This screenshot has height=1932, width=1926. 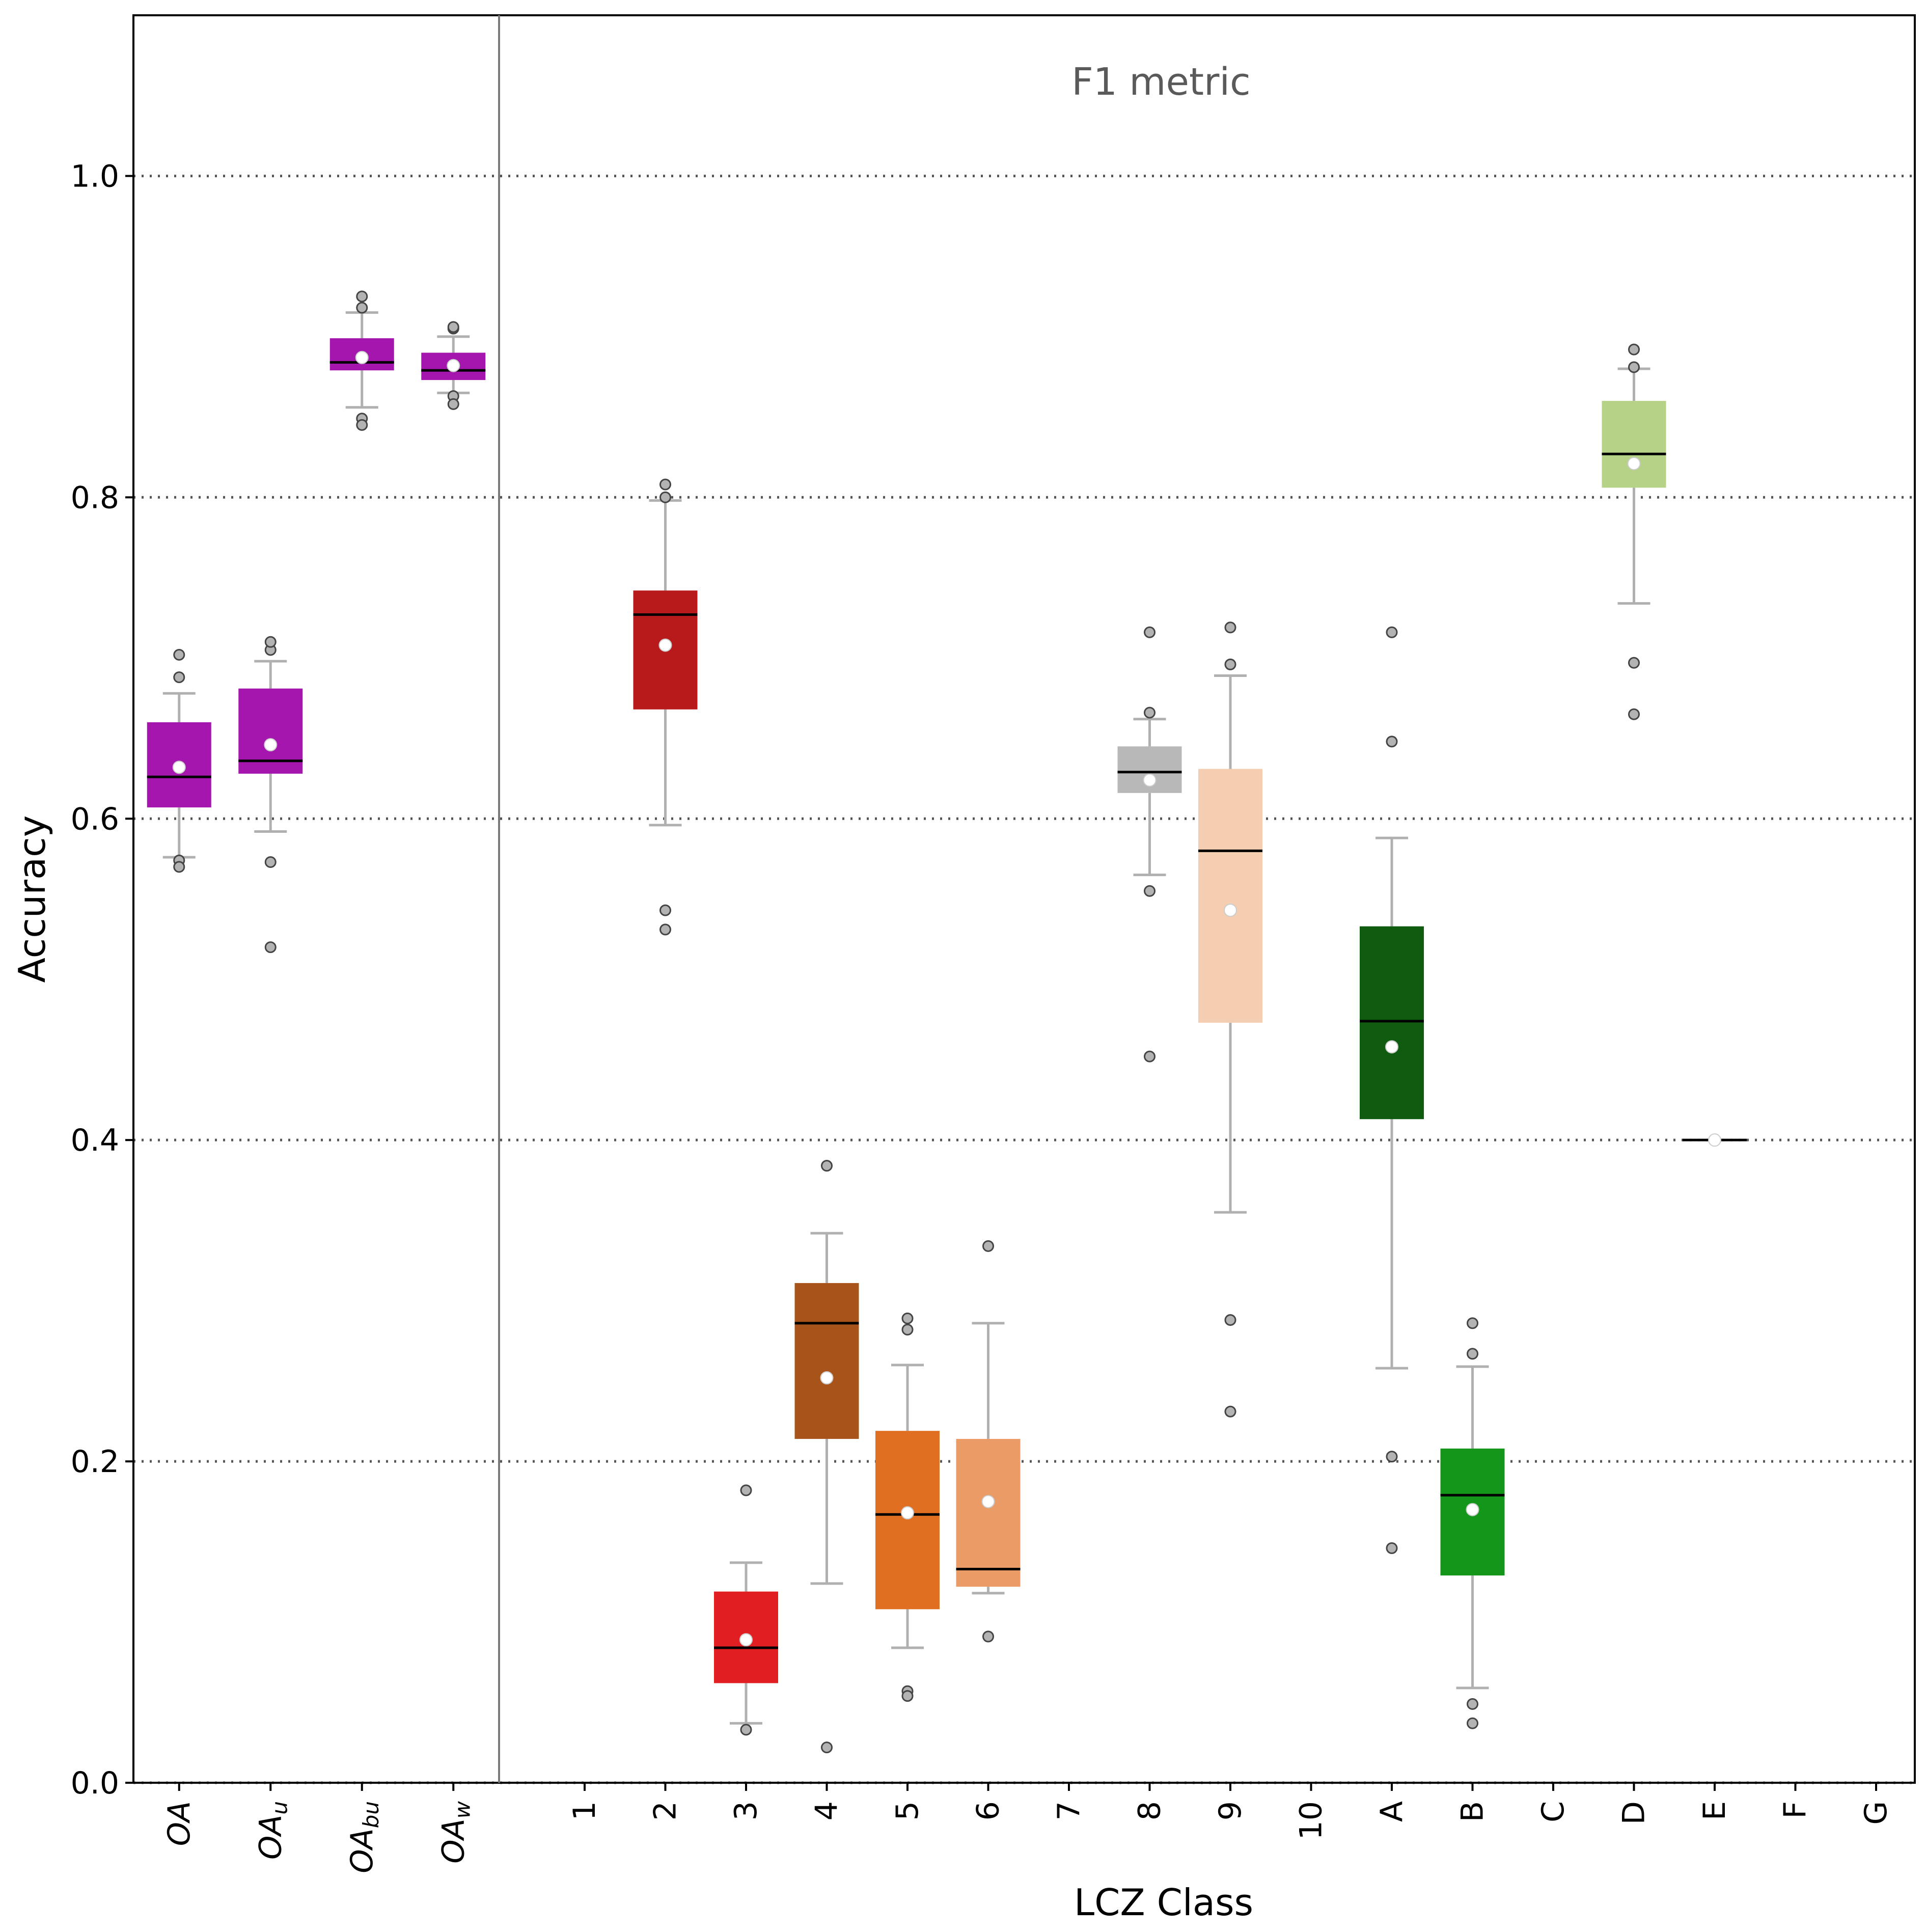 What do you see at coordinates (95, 819) in the screenshot?
I see `y-tick-label: 0.6` at bounding box center [95, 819].